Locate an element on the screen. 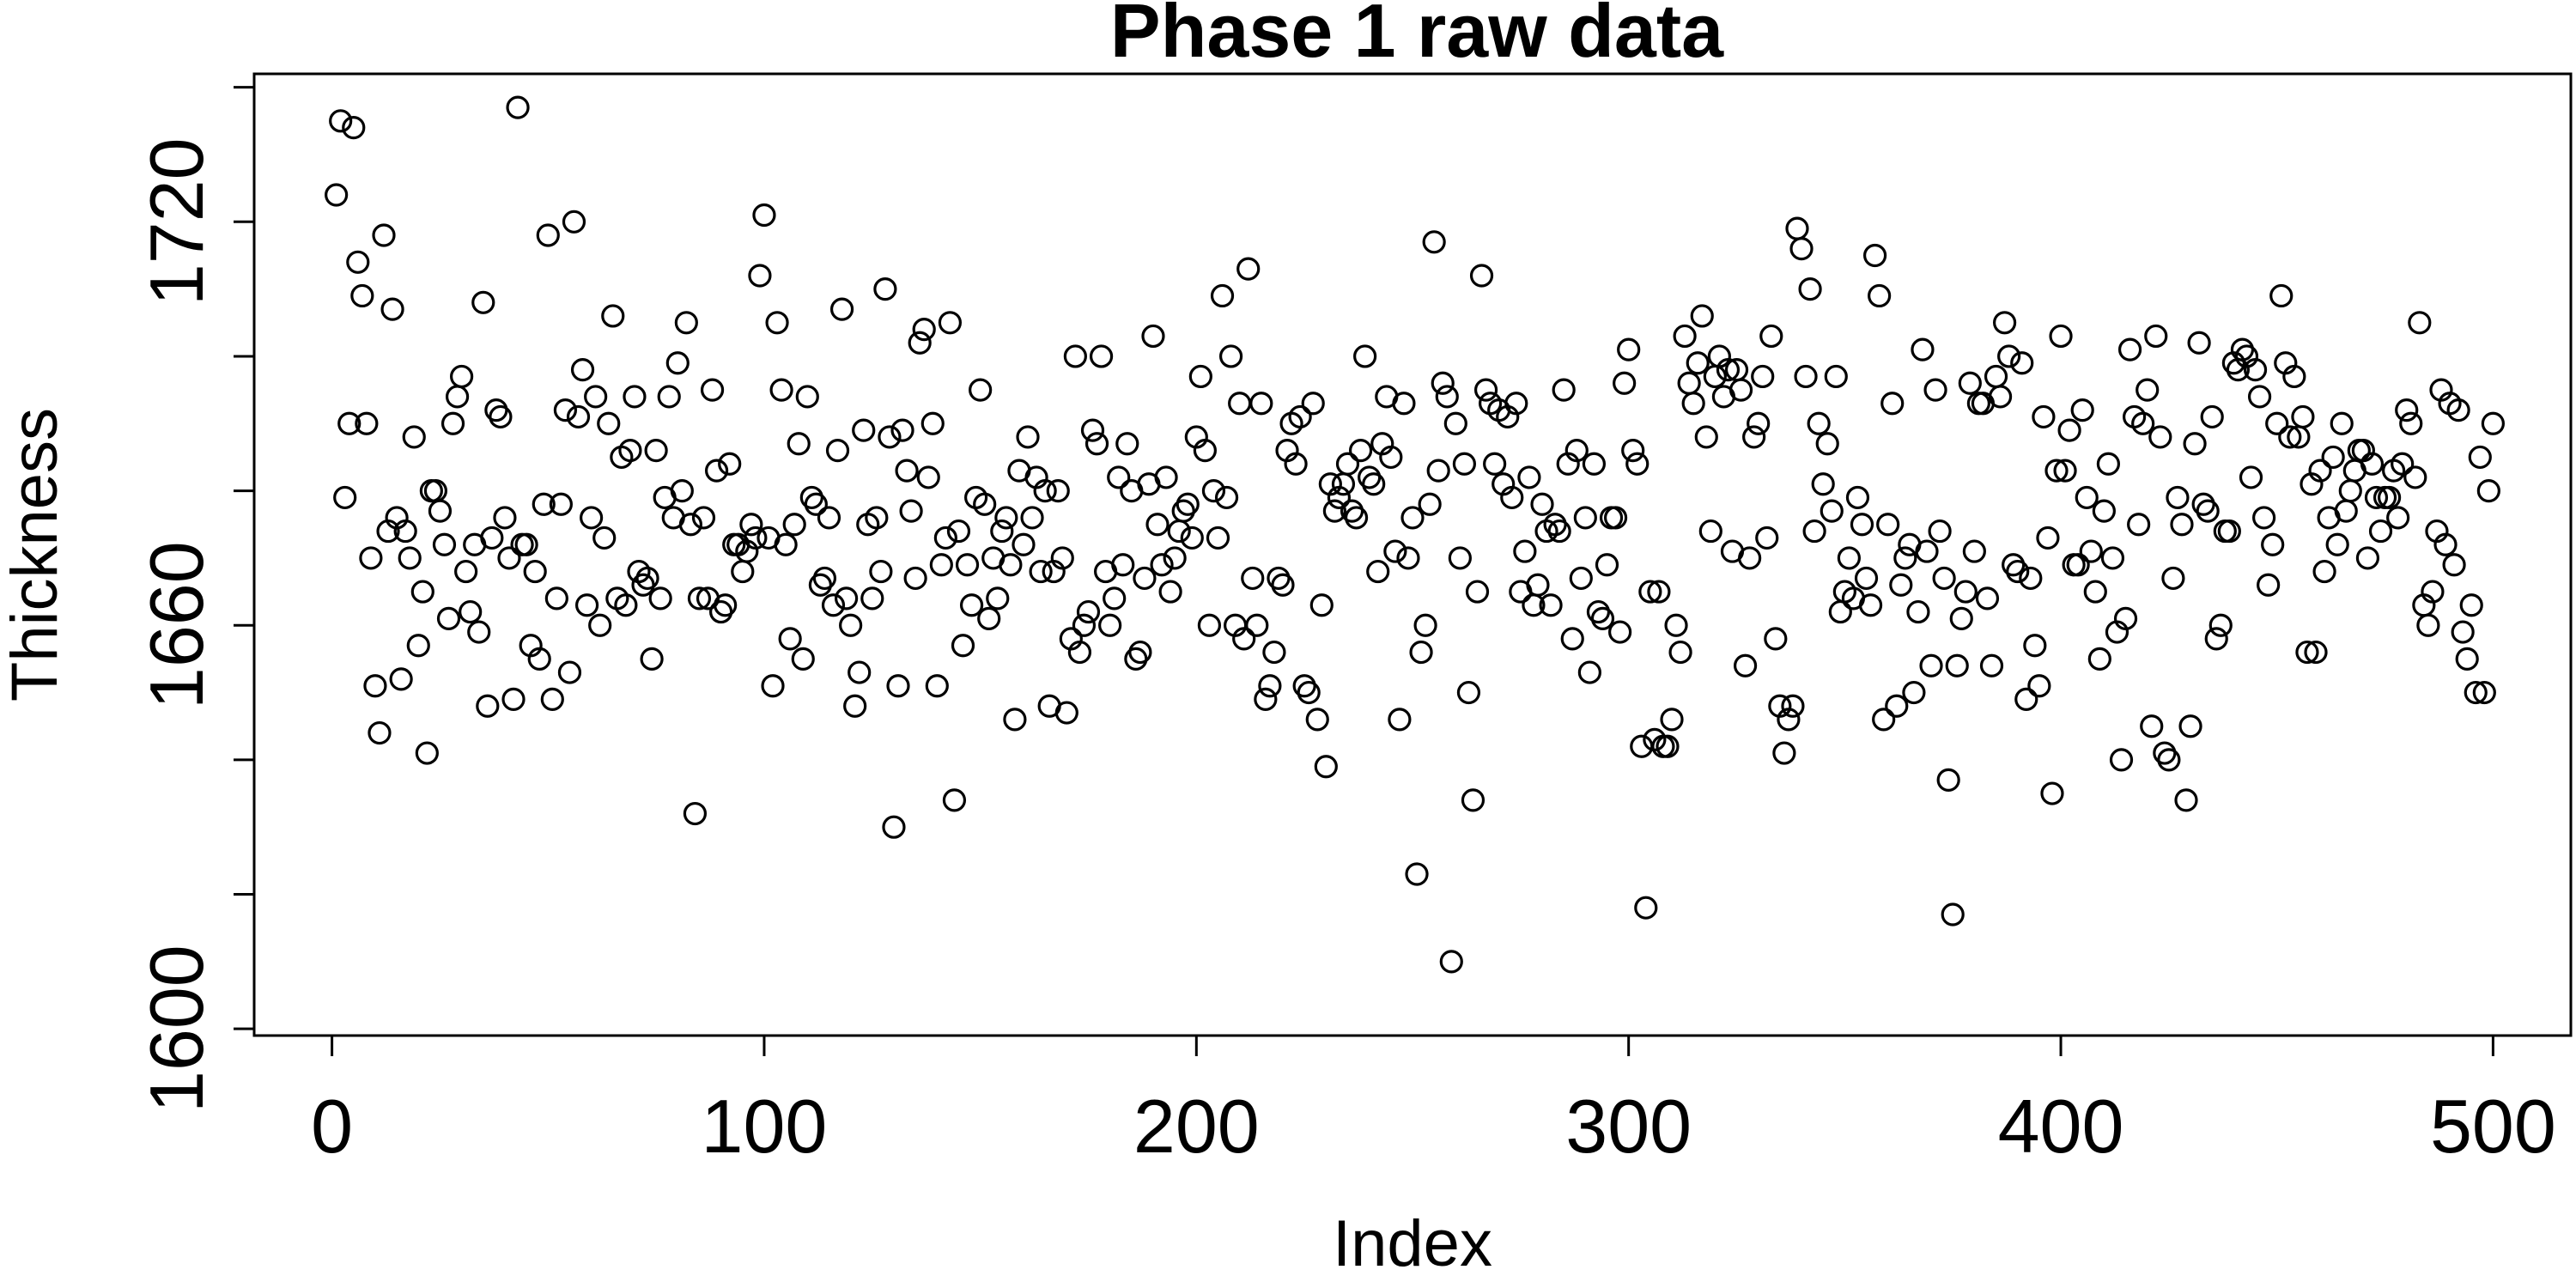  y-axis: 1600 1660 1720 is located at coordinates (195, 599).